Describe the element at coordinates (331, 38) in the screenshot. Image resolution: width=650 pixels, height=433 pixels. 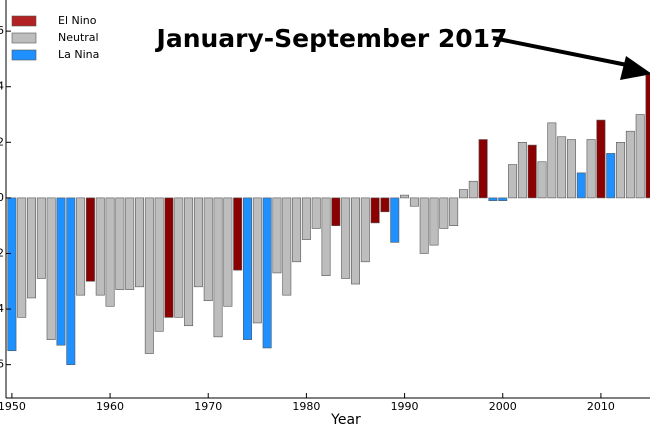
I see `annotation: January-September 2017` at that location.